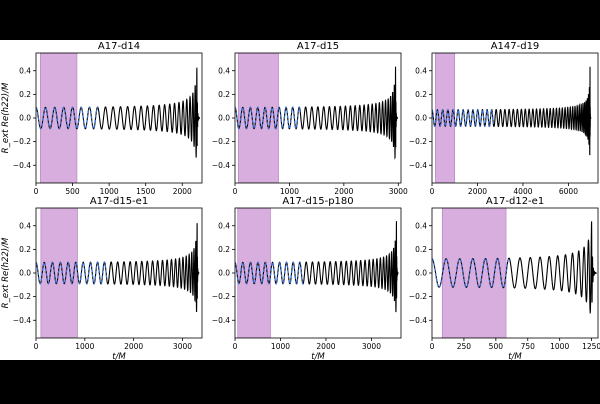 The width and height of the screenshot is (600, 404). What do you see at coordinates (515, 46) in the screenshot?
I see `subplot-title: A147-d19` at bounding box center [515, 46].